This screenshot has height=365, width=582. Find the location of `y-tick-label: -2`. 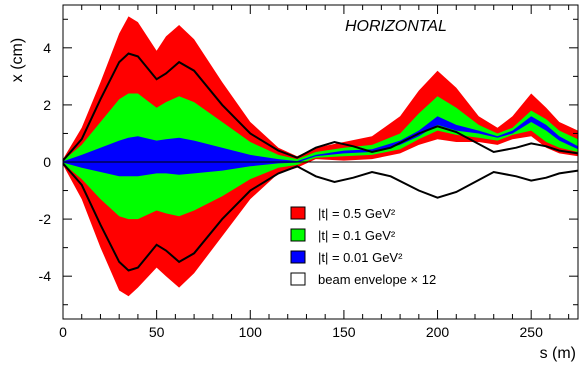

y-tick-label: -2 is located at coordinates (45, 219).